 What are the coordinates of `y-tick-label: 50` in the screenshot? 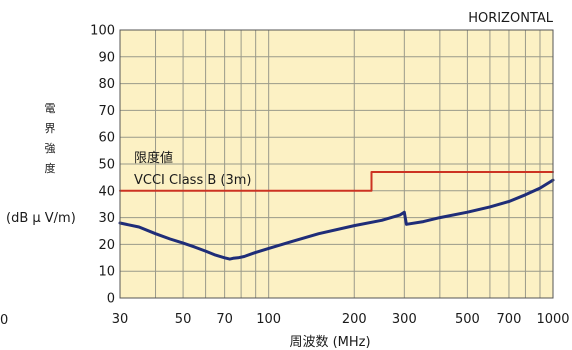 It's located at (106, 165).